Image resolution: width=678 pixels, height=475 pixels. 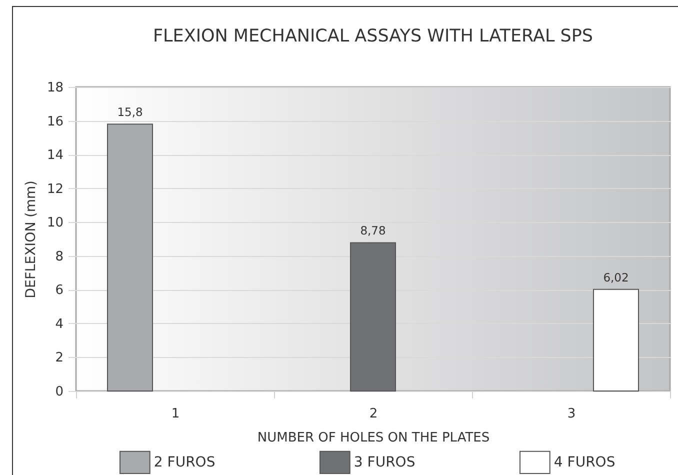 I want to click on y-tick-label: 2, so click(x=59, y=358).